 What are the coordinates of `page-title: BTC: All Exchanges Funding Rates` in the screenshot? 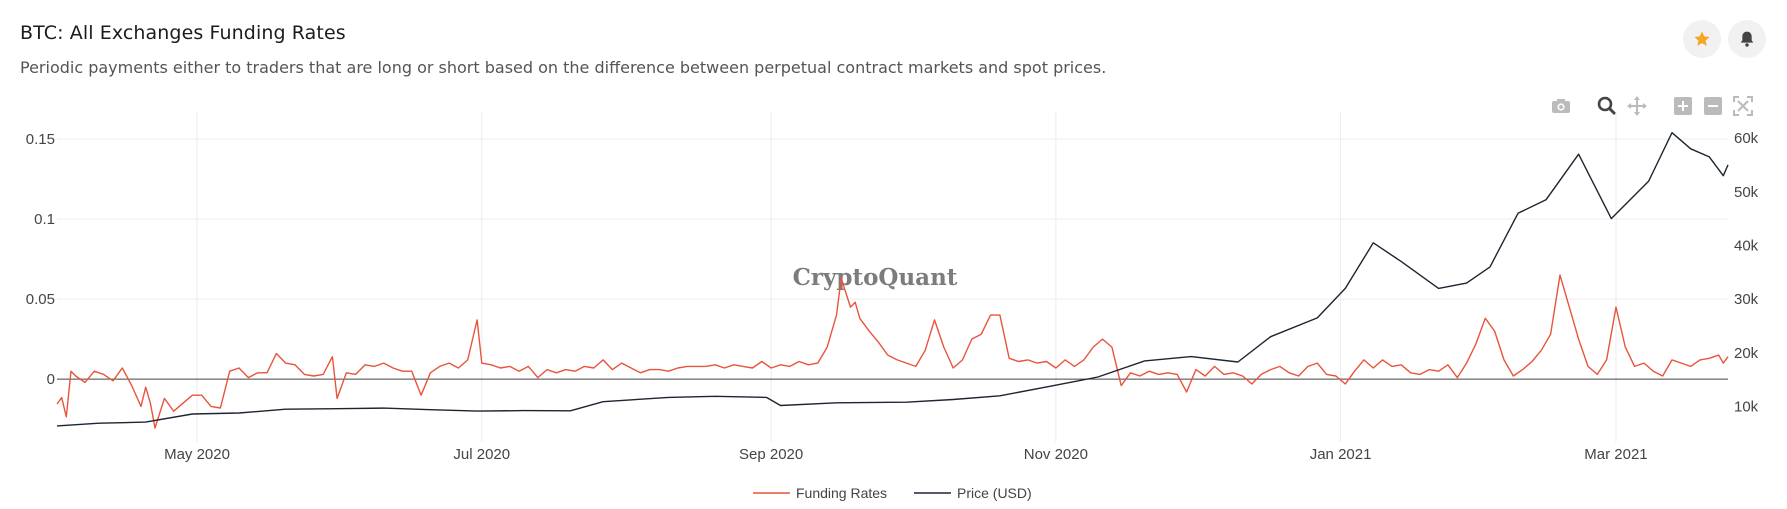 It's located at (183, 33).